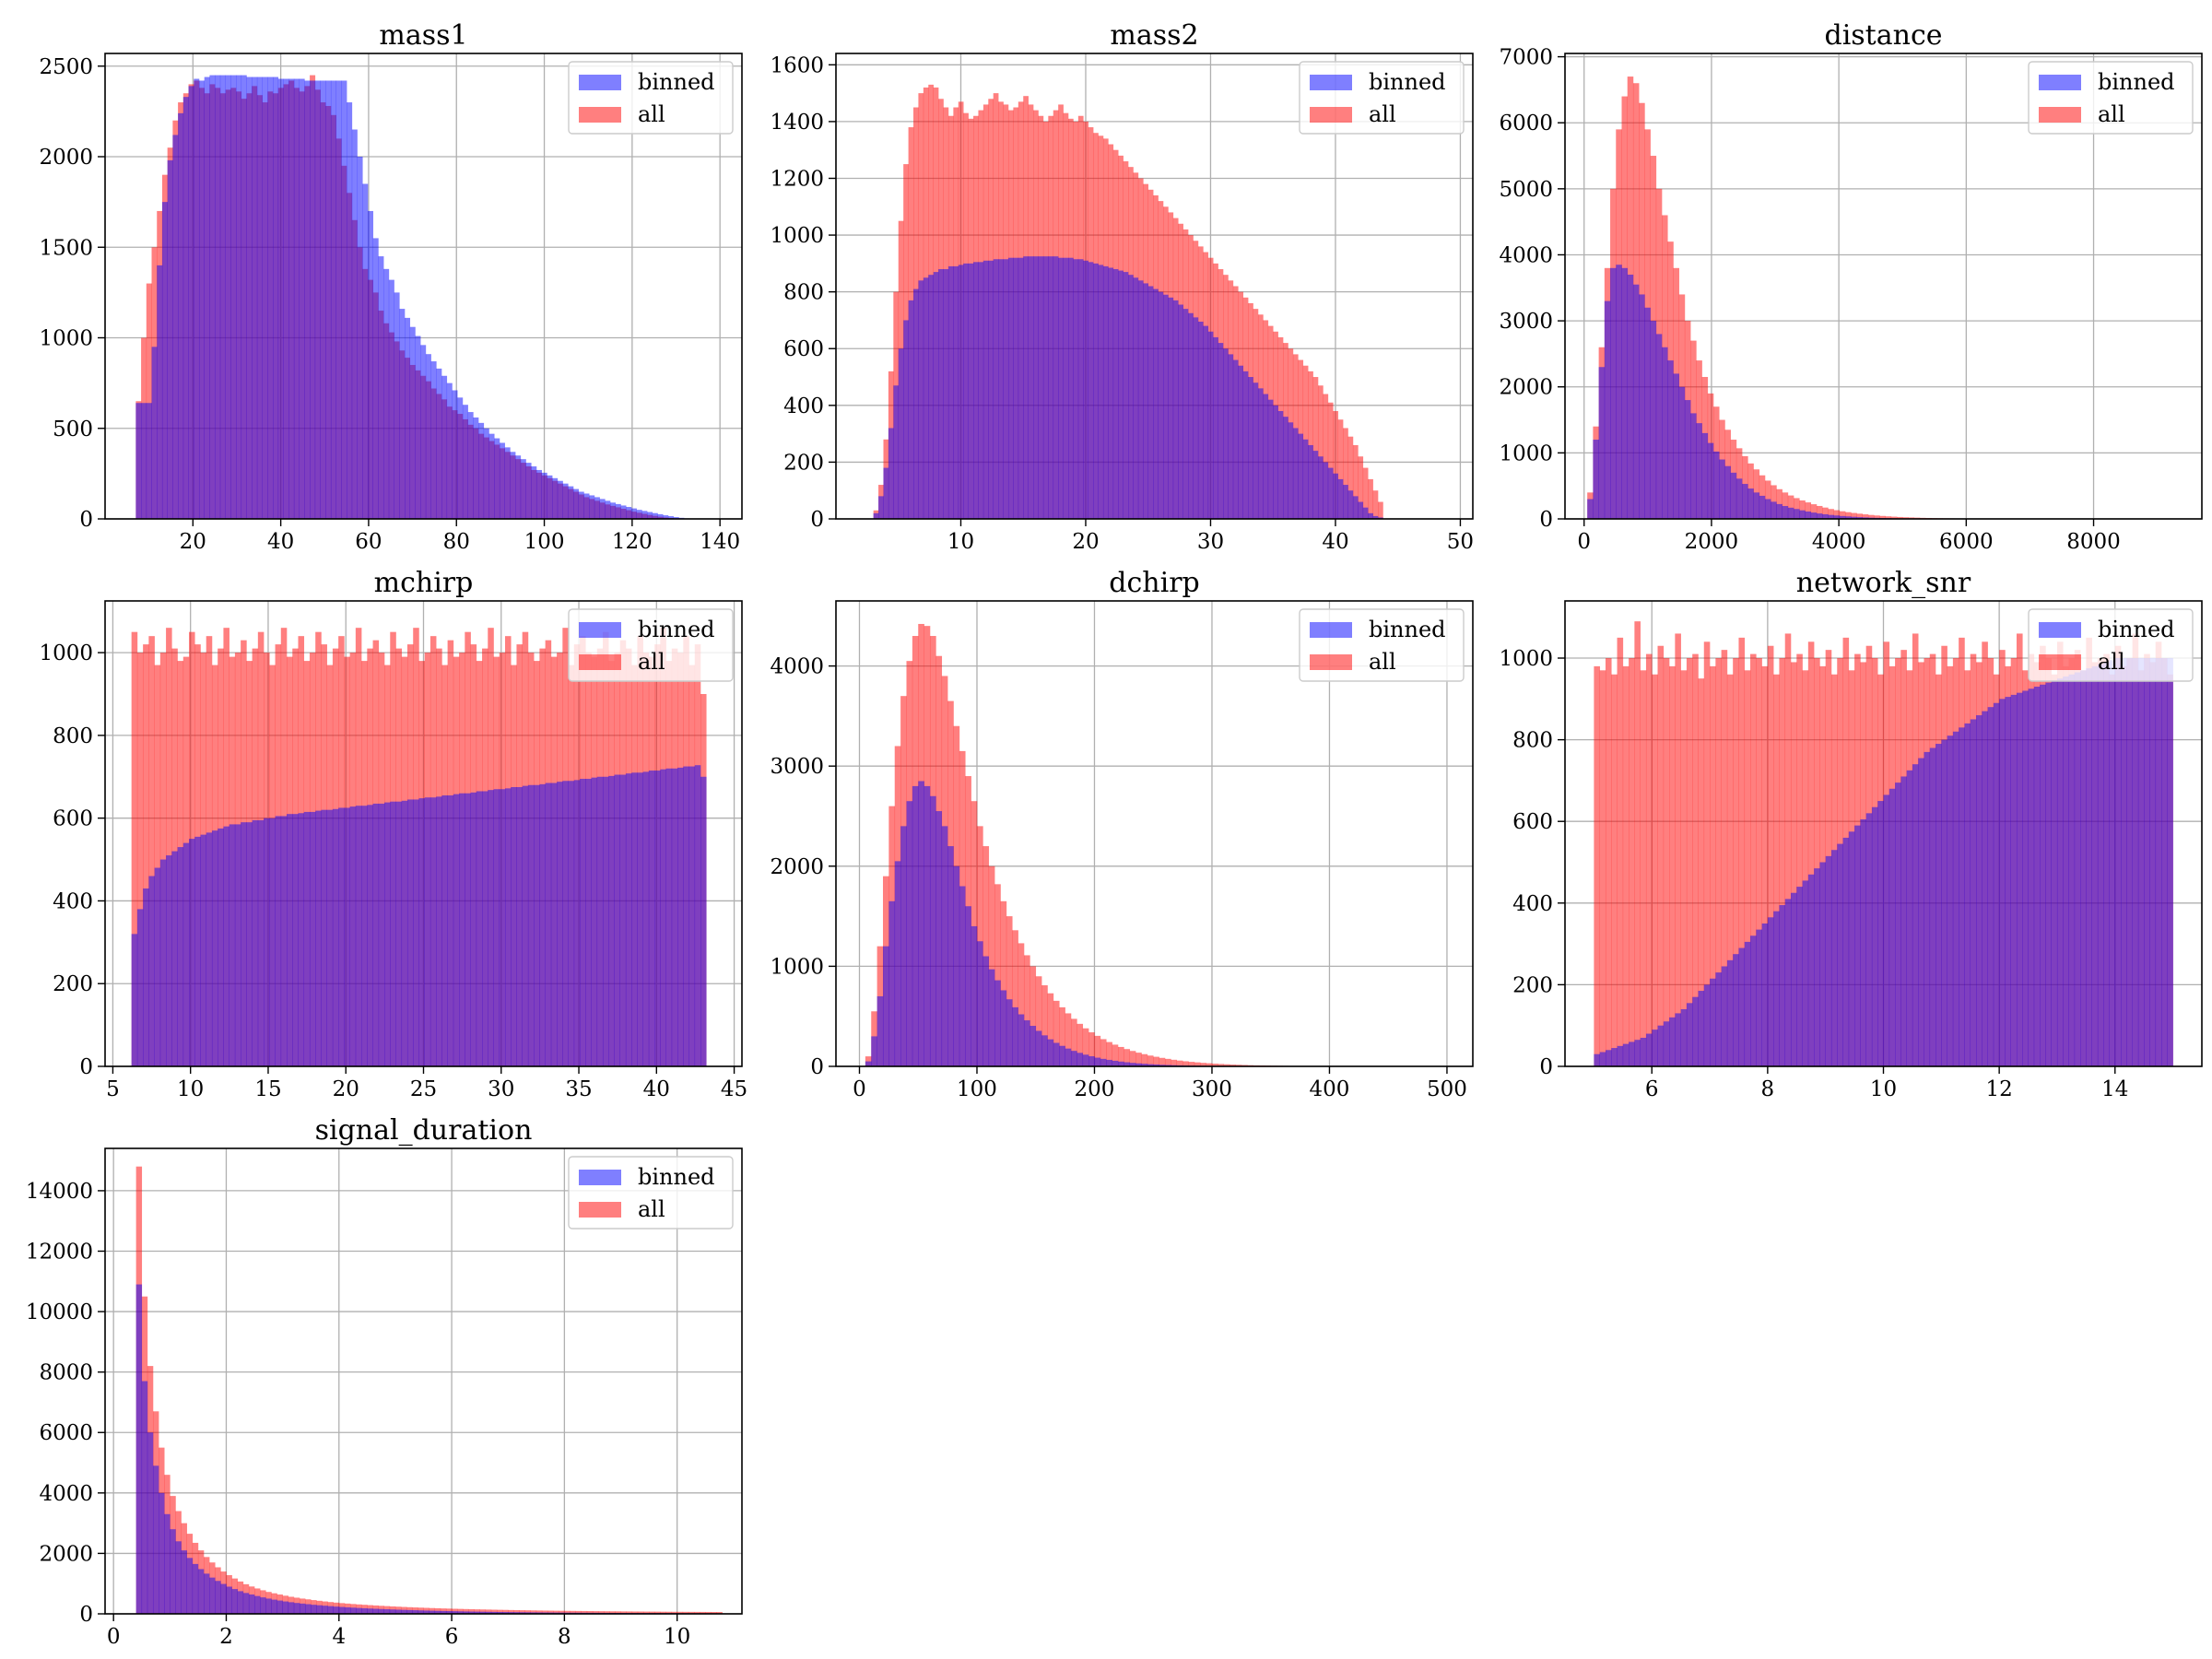  I want to click on chart-title: signal_duration, so click(424, 1130).